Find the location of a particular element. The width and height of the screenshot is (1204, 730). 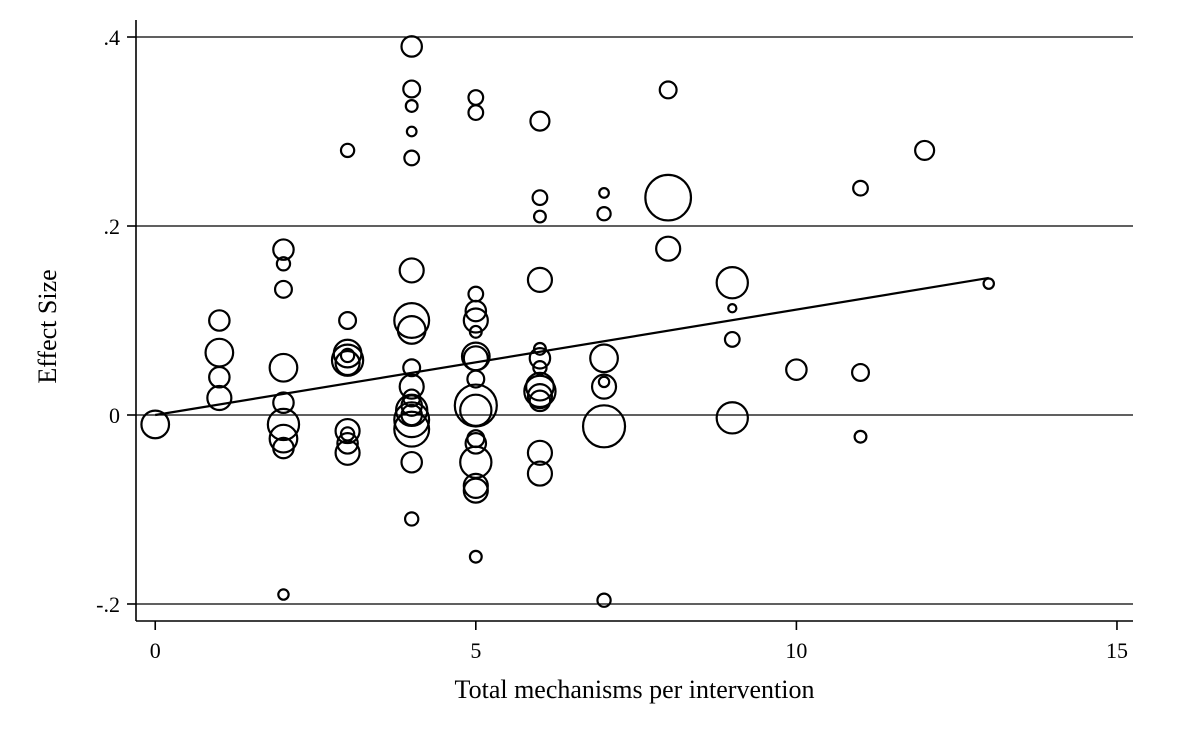

x-tick-label: 15 is located at coordinates (1117, 650).